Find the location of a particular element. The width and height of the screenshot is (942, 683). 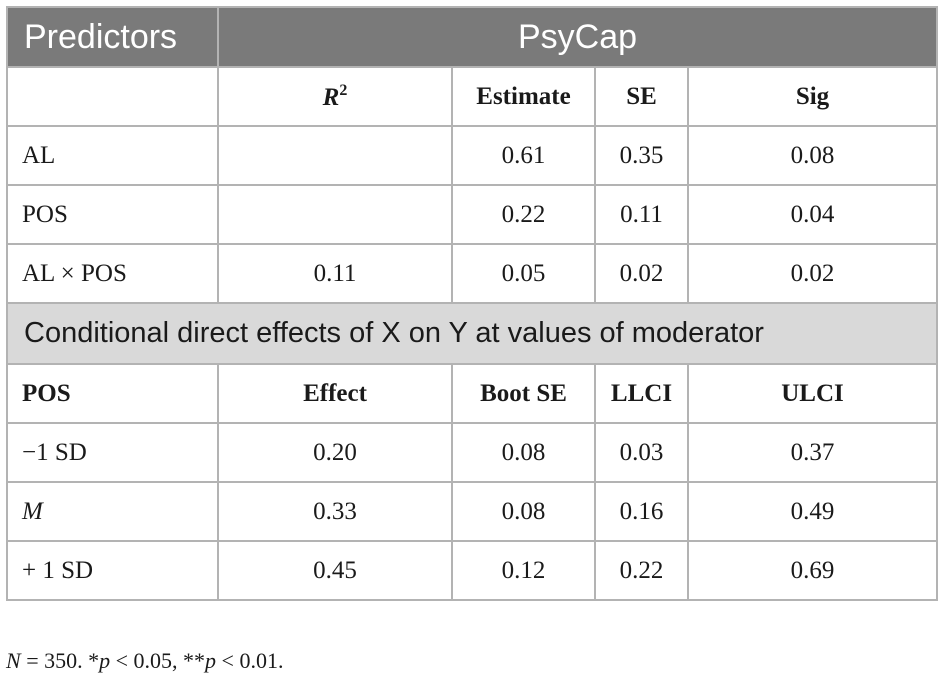

level-cell: M is located at coordinates (112, 511).